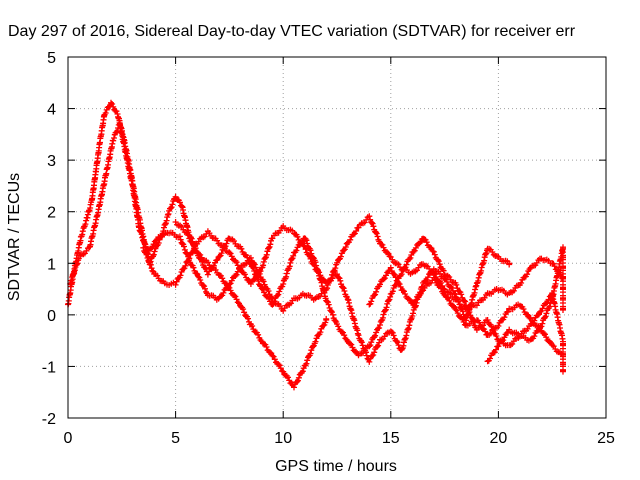  I want to click on x-tick-label: 15, so click(391, 438).